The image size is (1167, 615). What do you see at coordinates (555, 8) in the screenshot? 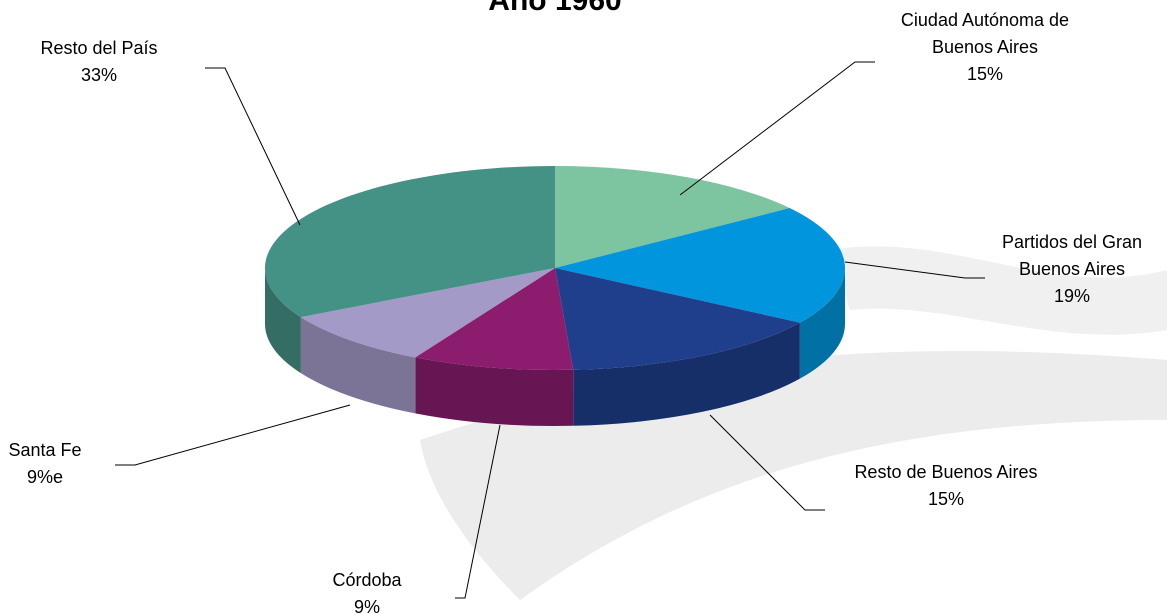
I see `chart-title: Año 1960` at bounding box center [555, 8].